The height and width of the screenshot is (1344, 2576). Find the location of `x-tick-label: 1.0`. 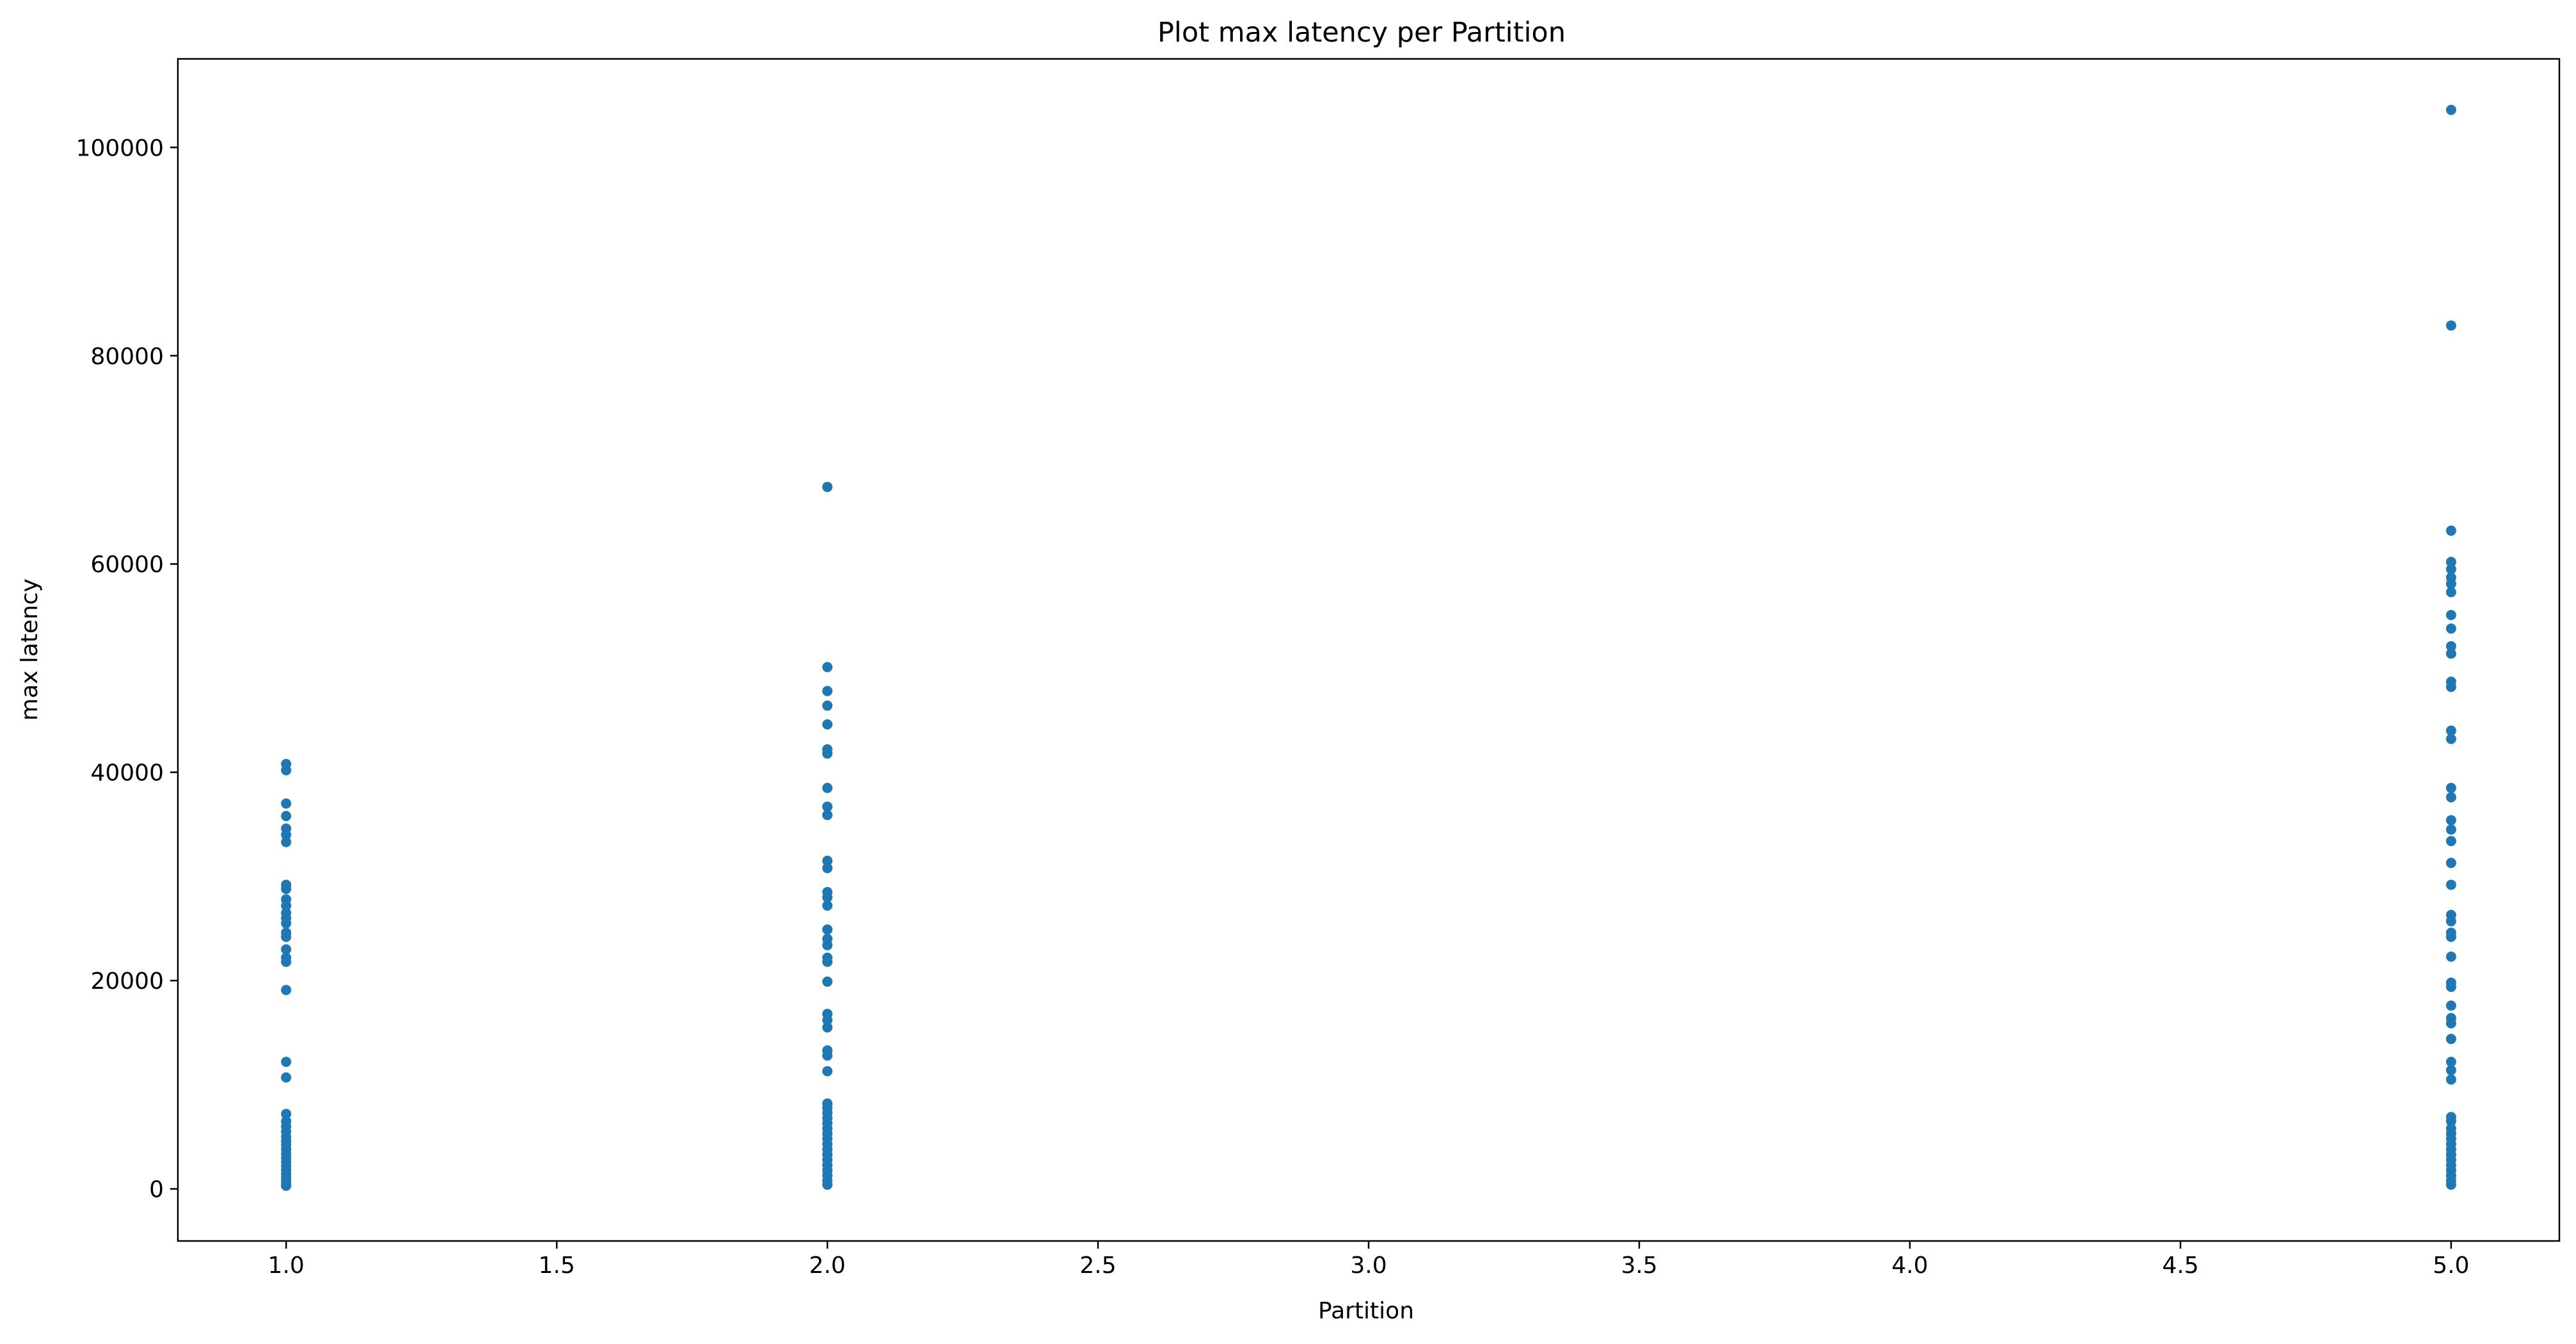

x-tick-label: 1.0 is located at coordinates (286, 1265).